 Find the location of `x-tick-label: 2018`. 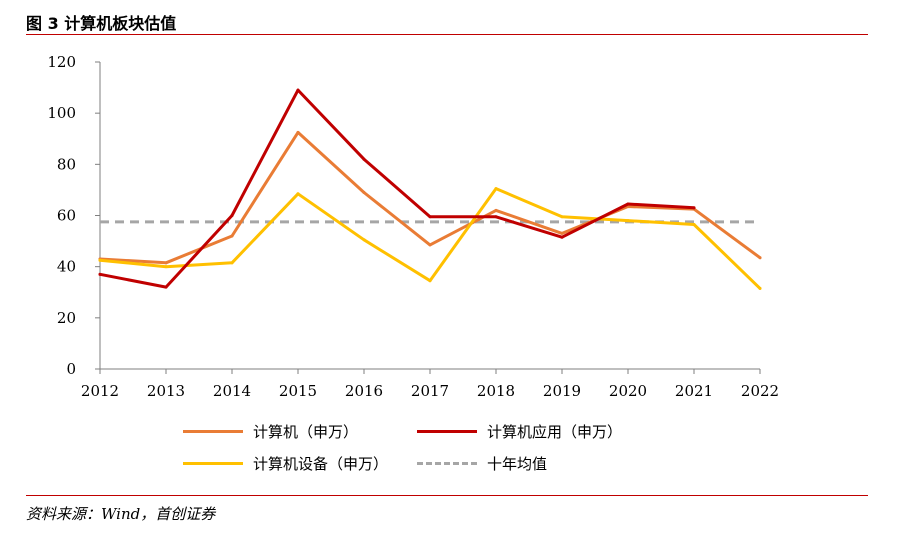

x-tick-label: 2018 is located at coordinates (496, 391).